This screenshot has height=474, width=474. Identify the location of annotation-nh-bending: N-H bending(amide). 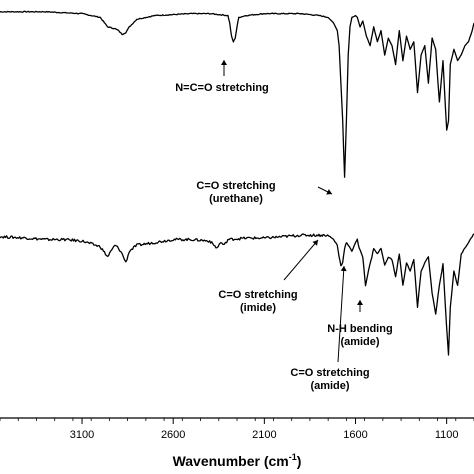
(360, 324).